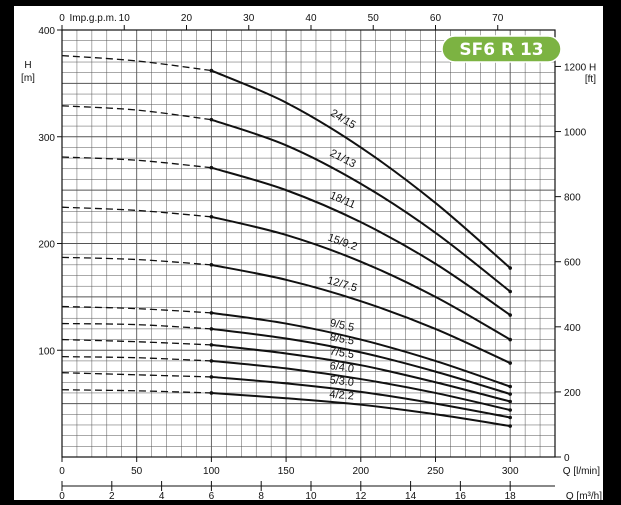  I want to click on y-tick-label: 100, so click(46, 351).